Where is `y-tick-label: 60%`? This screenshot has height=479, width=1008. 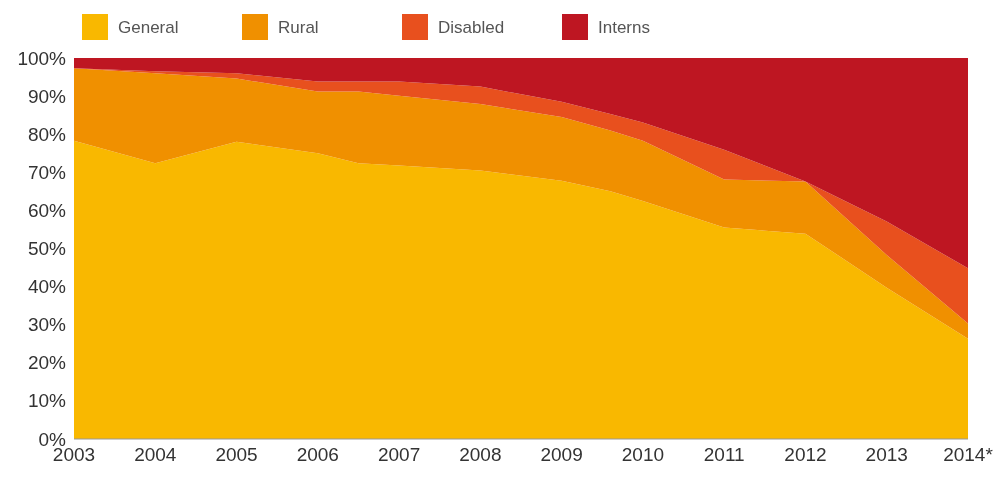 y-tick-label: 60% is located at coordinates (47, 210).